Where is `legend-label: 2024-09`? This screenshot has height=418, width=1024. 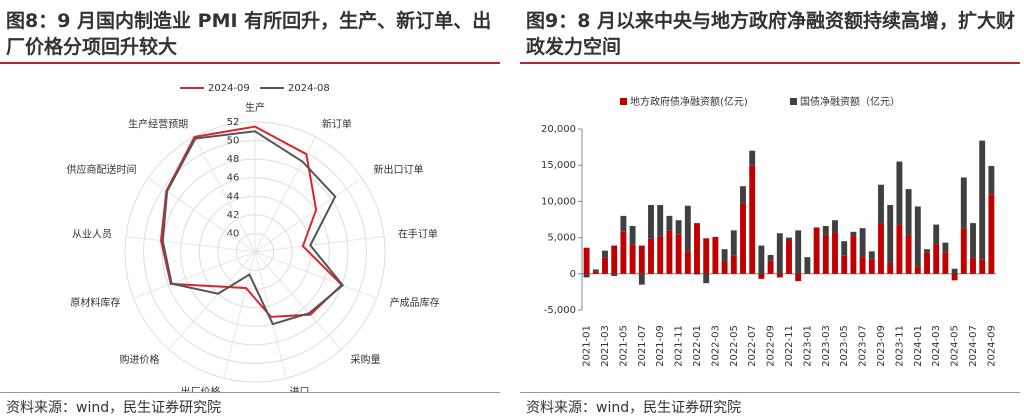
legend-label: 2024-09 is located at coordinates (229, 88).